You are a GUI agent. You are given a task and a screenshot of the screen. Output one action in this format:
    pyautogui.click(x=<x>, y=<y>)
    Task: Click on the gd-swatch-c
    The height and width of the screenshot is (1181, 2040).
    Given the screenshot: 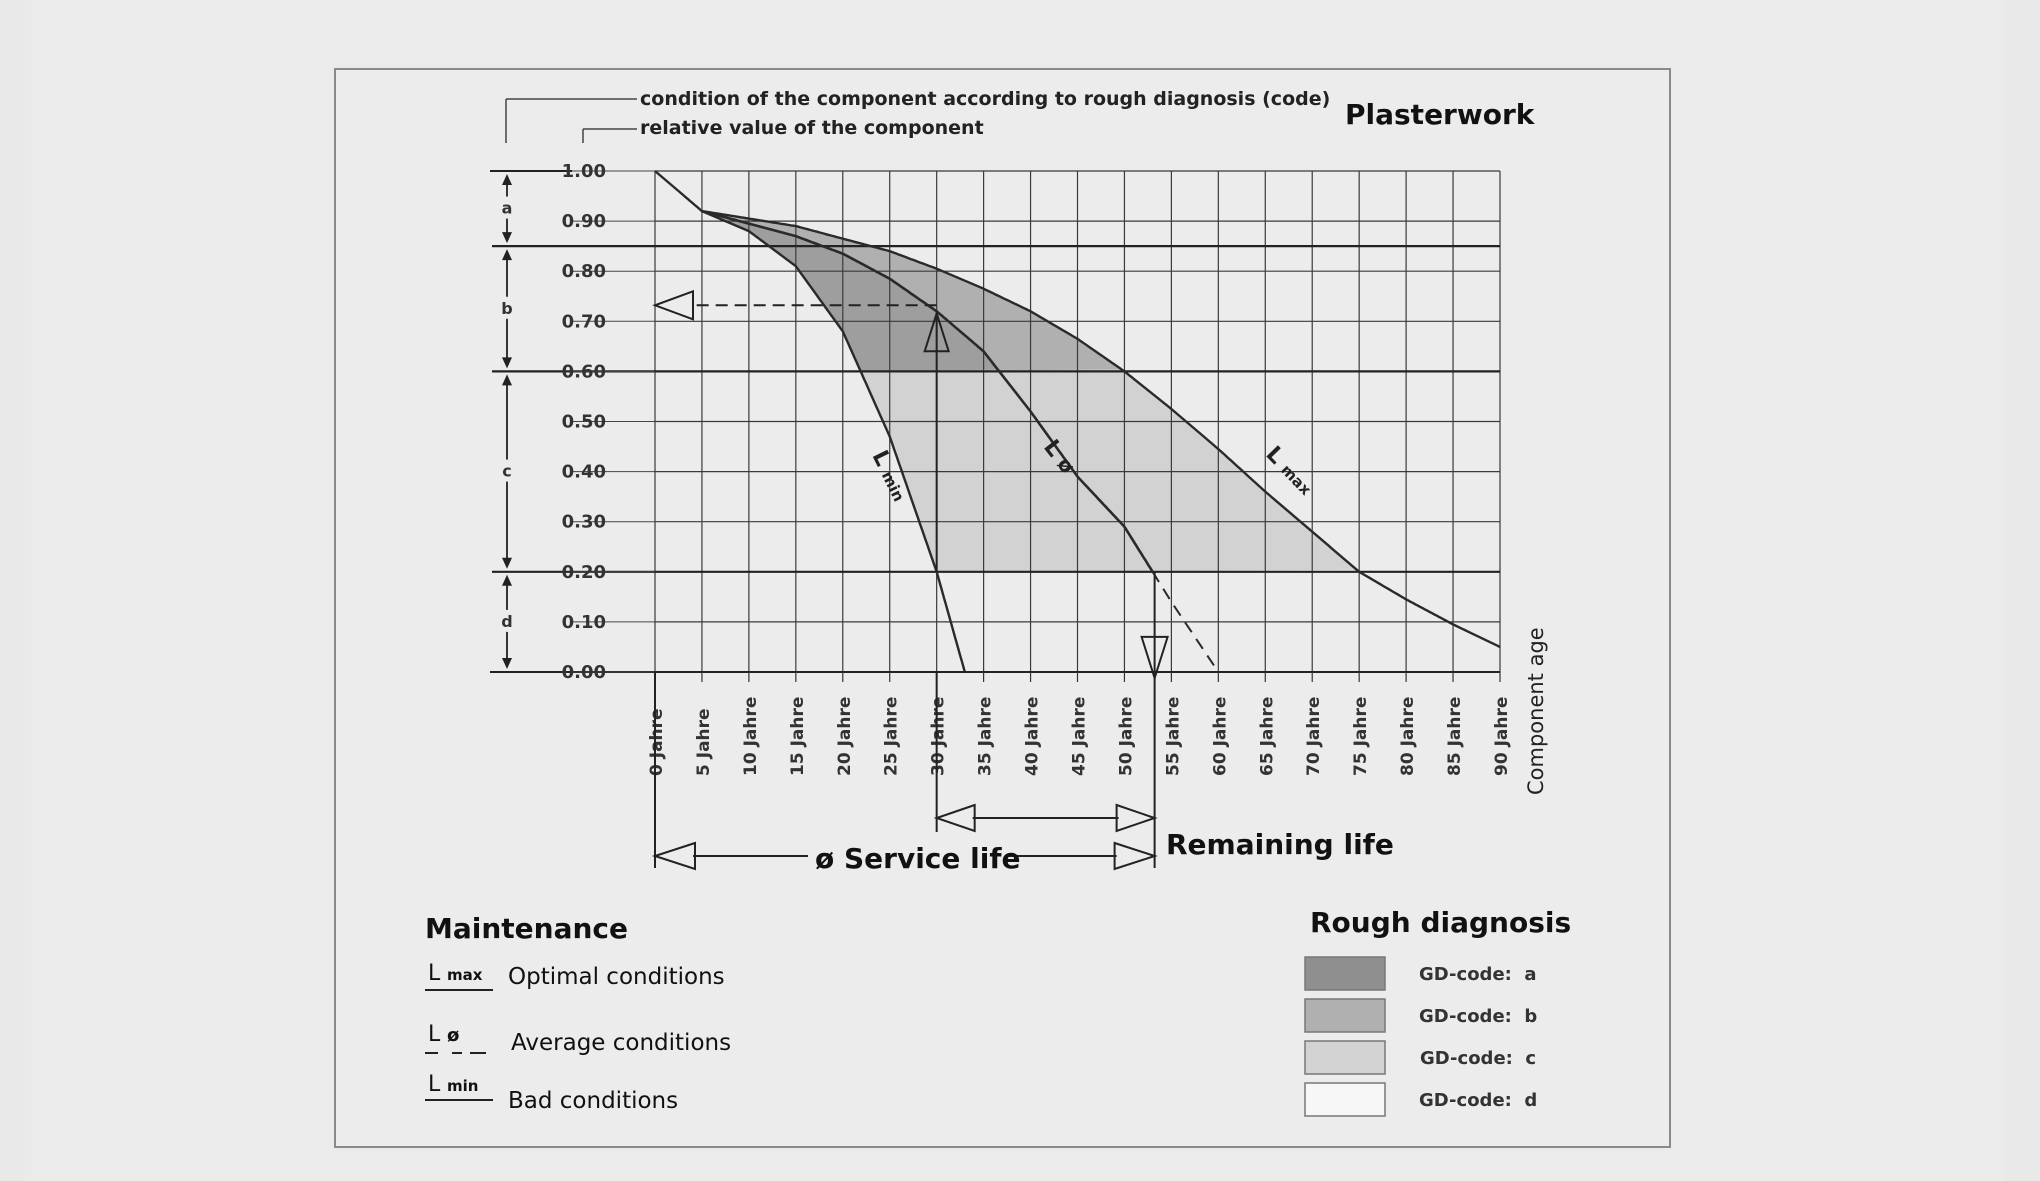 What is the action you would take?
    pyautogui.click(x=1345, y=1057)
    